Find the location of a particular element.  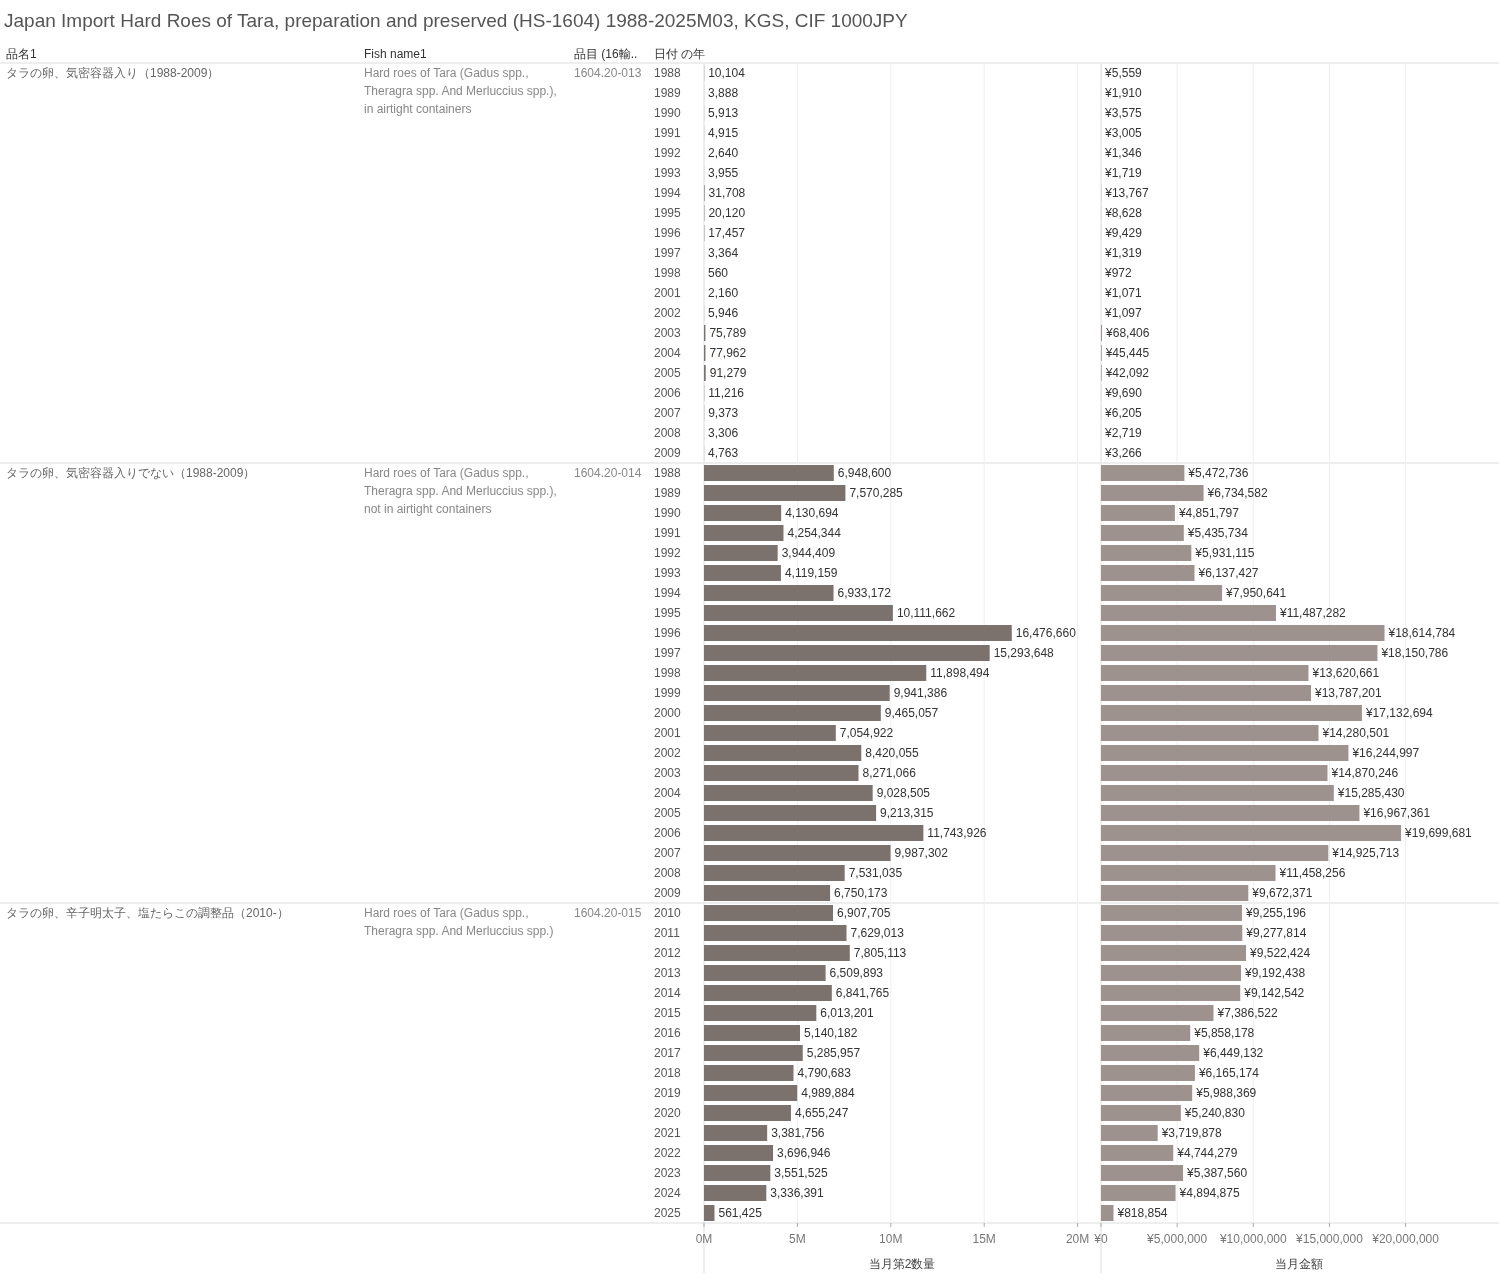

data-label: 9,373 is located at coordinates (723, 413).